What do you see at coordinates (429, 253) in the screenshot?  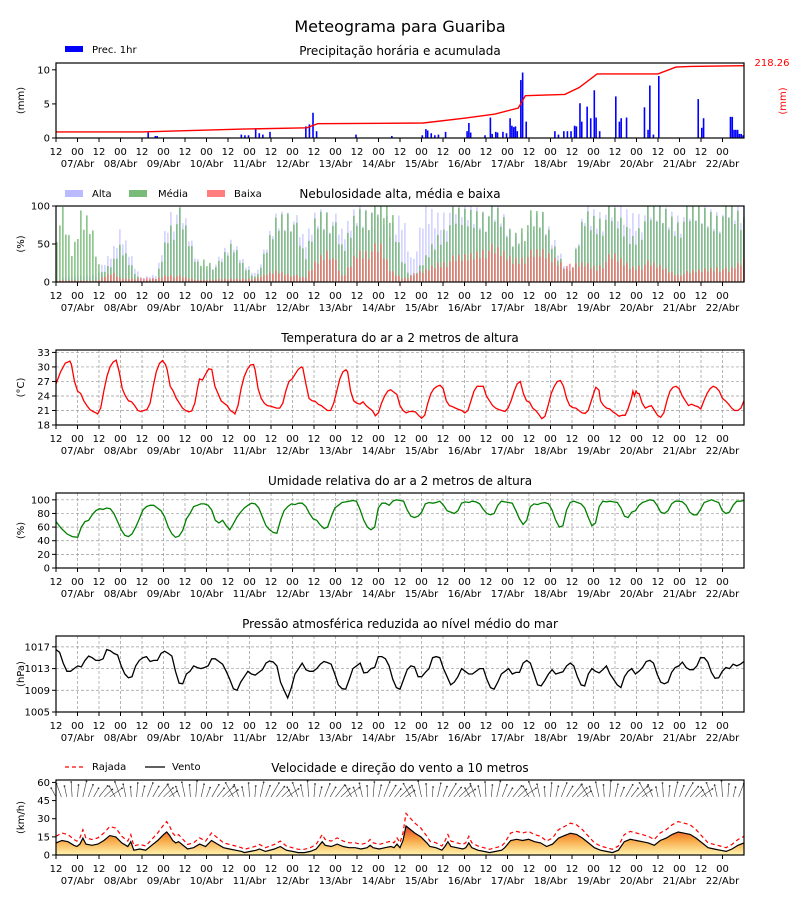 I see `cloud-bar-alta` at bounding box center [429, 253].